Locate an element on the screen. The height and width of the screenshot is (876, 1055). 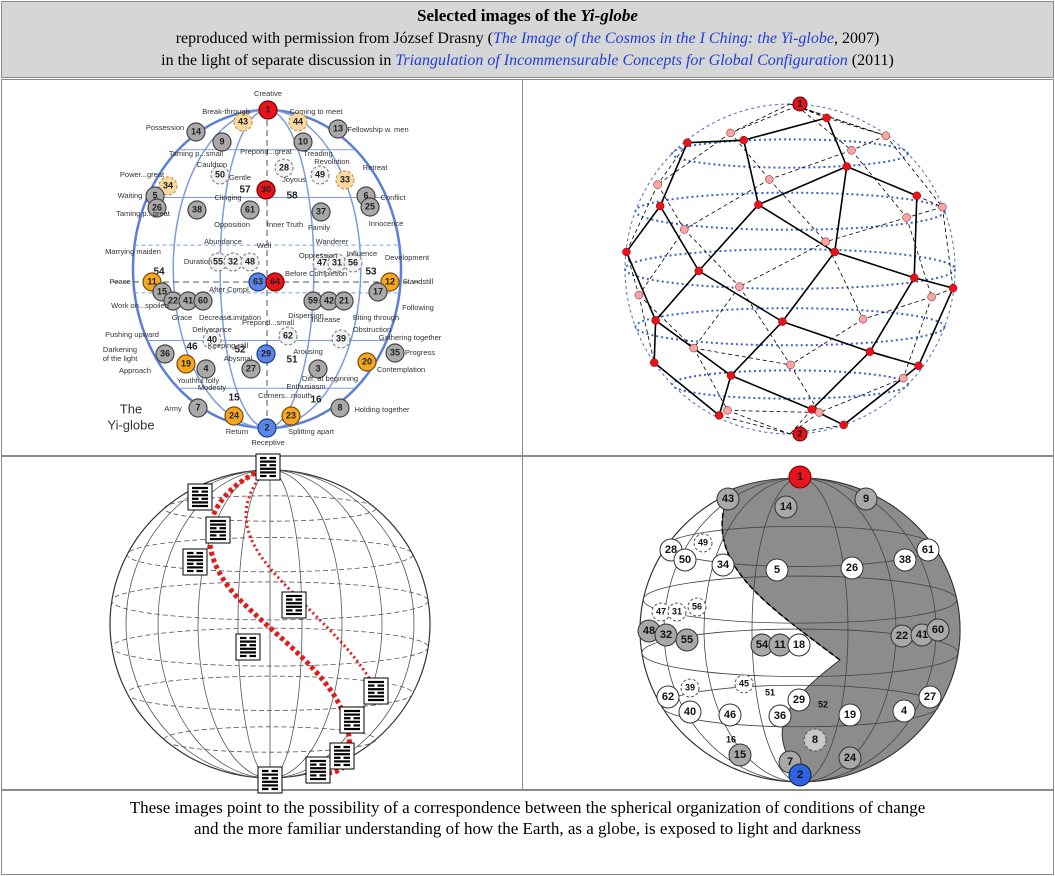
node-label: Peace is located at coordinates (119, 281).